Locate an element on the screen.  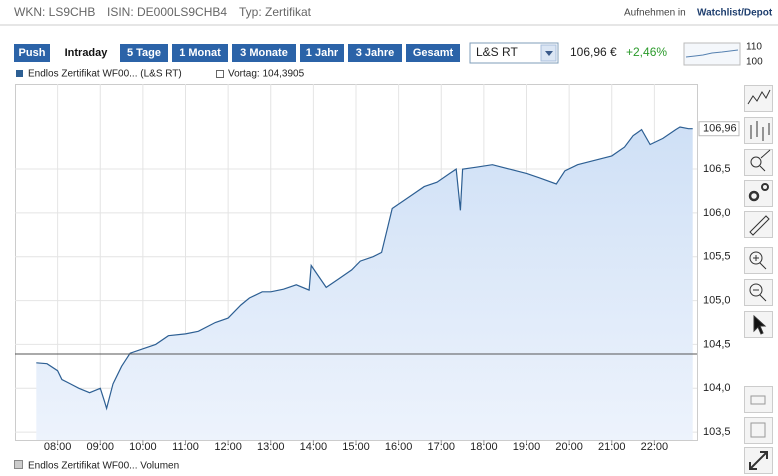
select-value: L&S RT is located at coordinates (497, 52).